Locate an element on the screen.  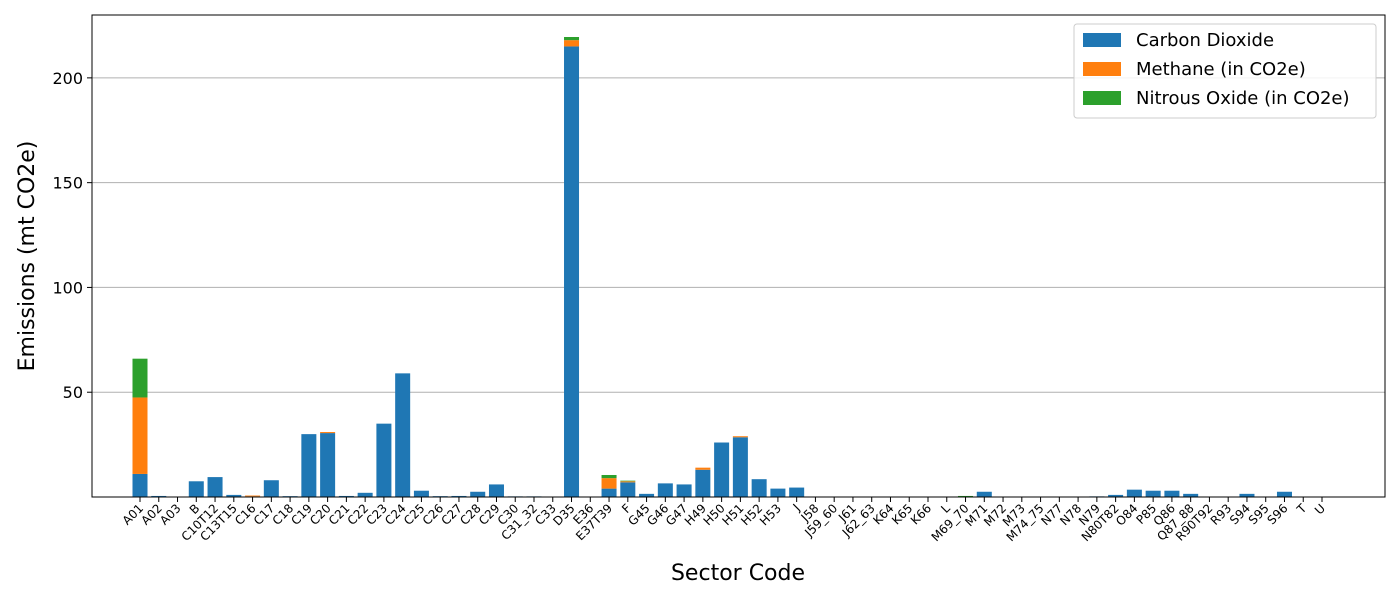
x-tick-label: T is located at coordinates (1302, 509).